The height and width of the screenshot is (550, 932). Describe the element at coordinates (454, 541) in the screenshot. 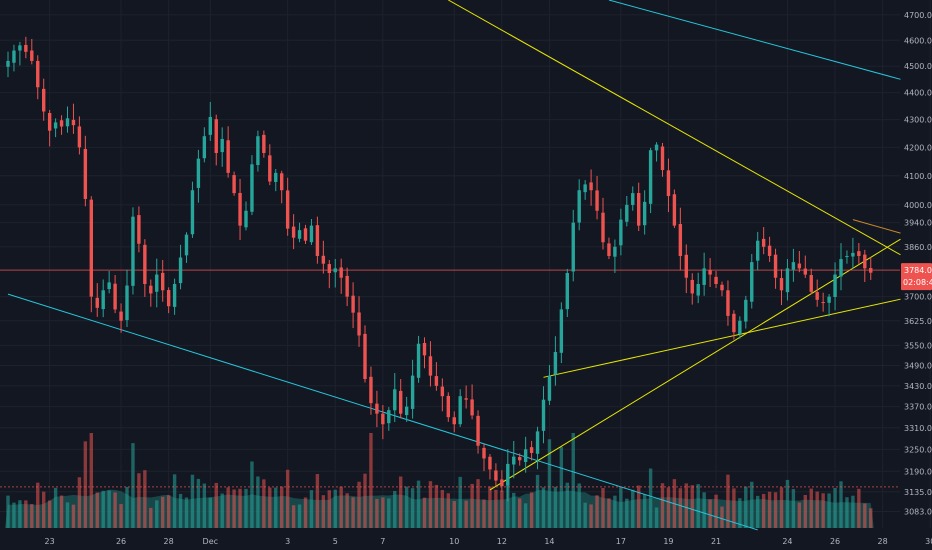

I see `x-tick-label: 10` at that location.